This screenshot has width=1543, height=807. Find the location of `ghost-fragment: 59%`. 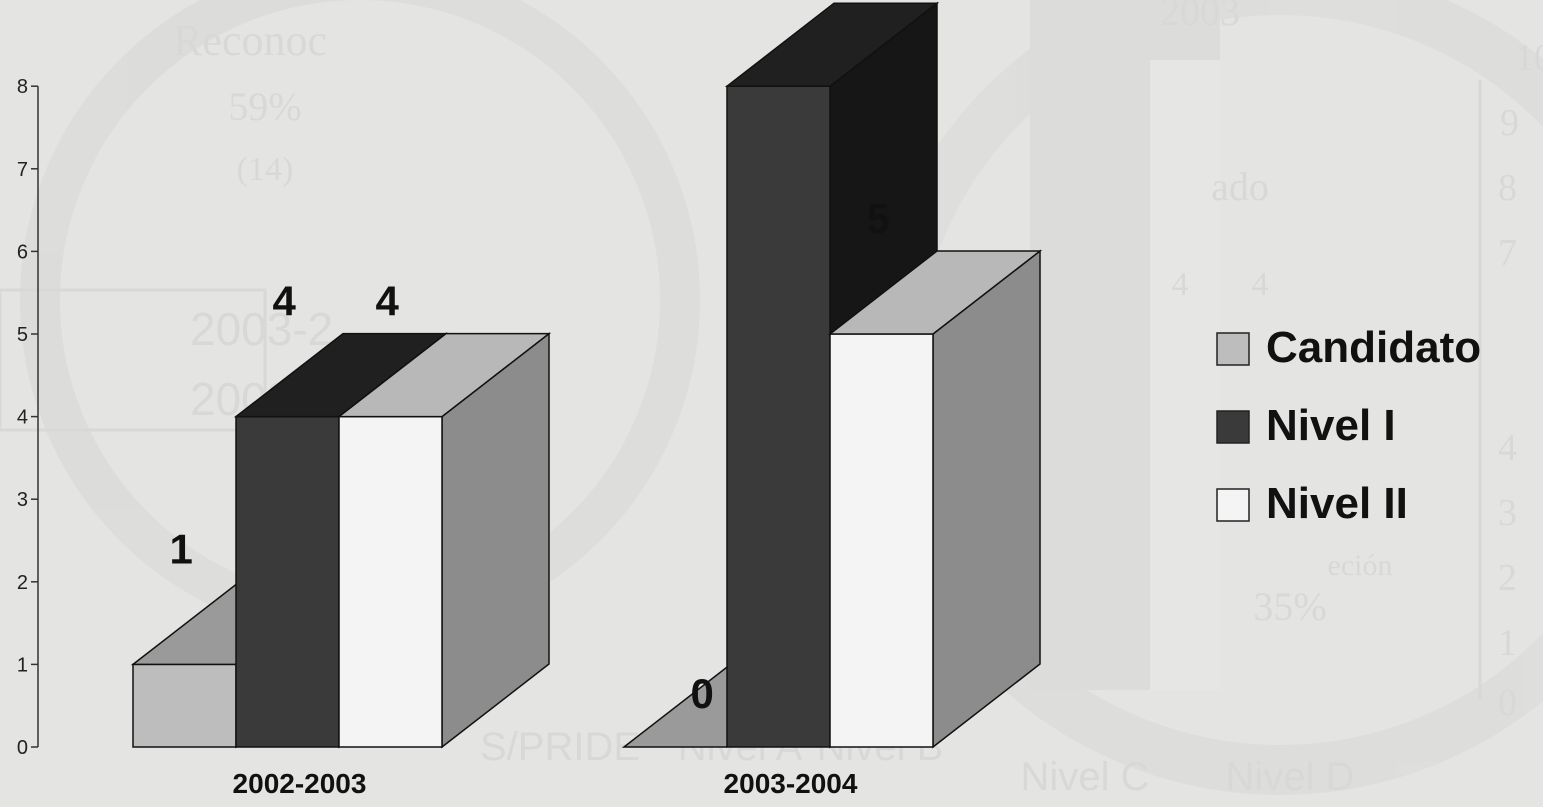

ghost-fragment: 59% is located at coordinates (264, 106).